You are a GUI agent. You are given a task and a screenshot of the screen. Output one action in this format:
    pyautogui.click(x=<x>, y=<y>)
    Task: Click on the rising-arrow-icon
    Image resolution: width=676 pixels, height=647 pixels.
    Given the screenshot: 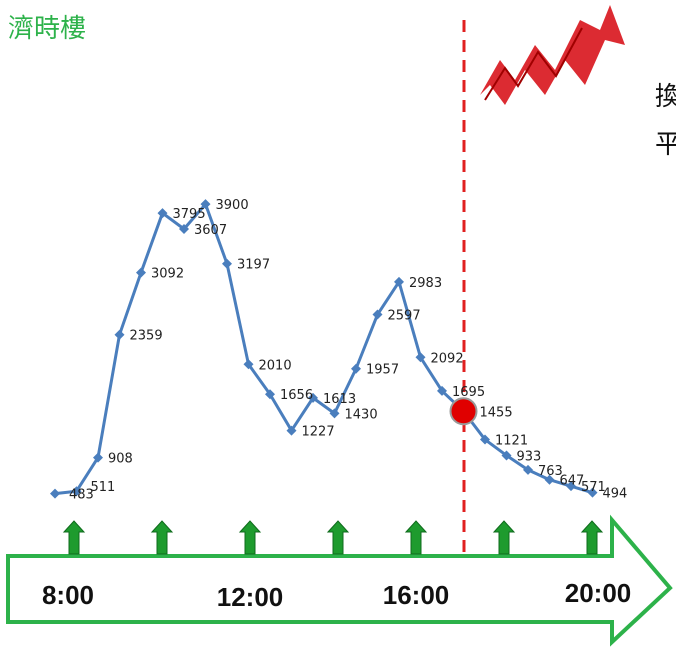 What is the action you would take?
    pyautogui.click(x=552, y=55)
    